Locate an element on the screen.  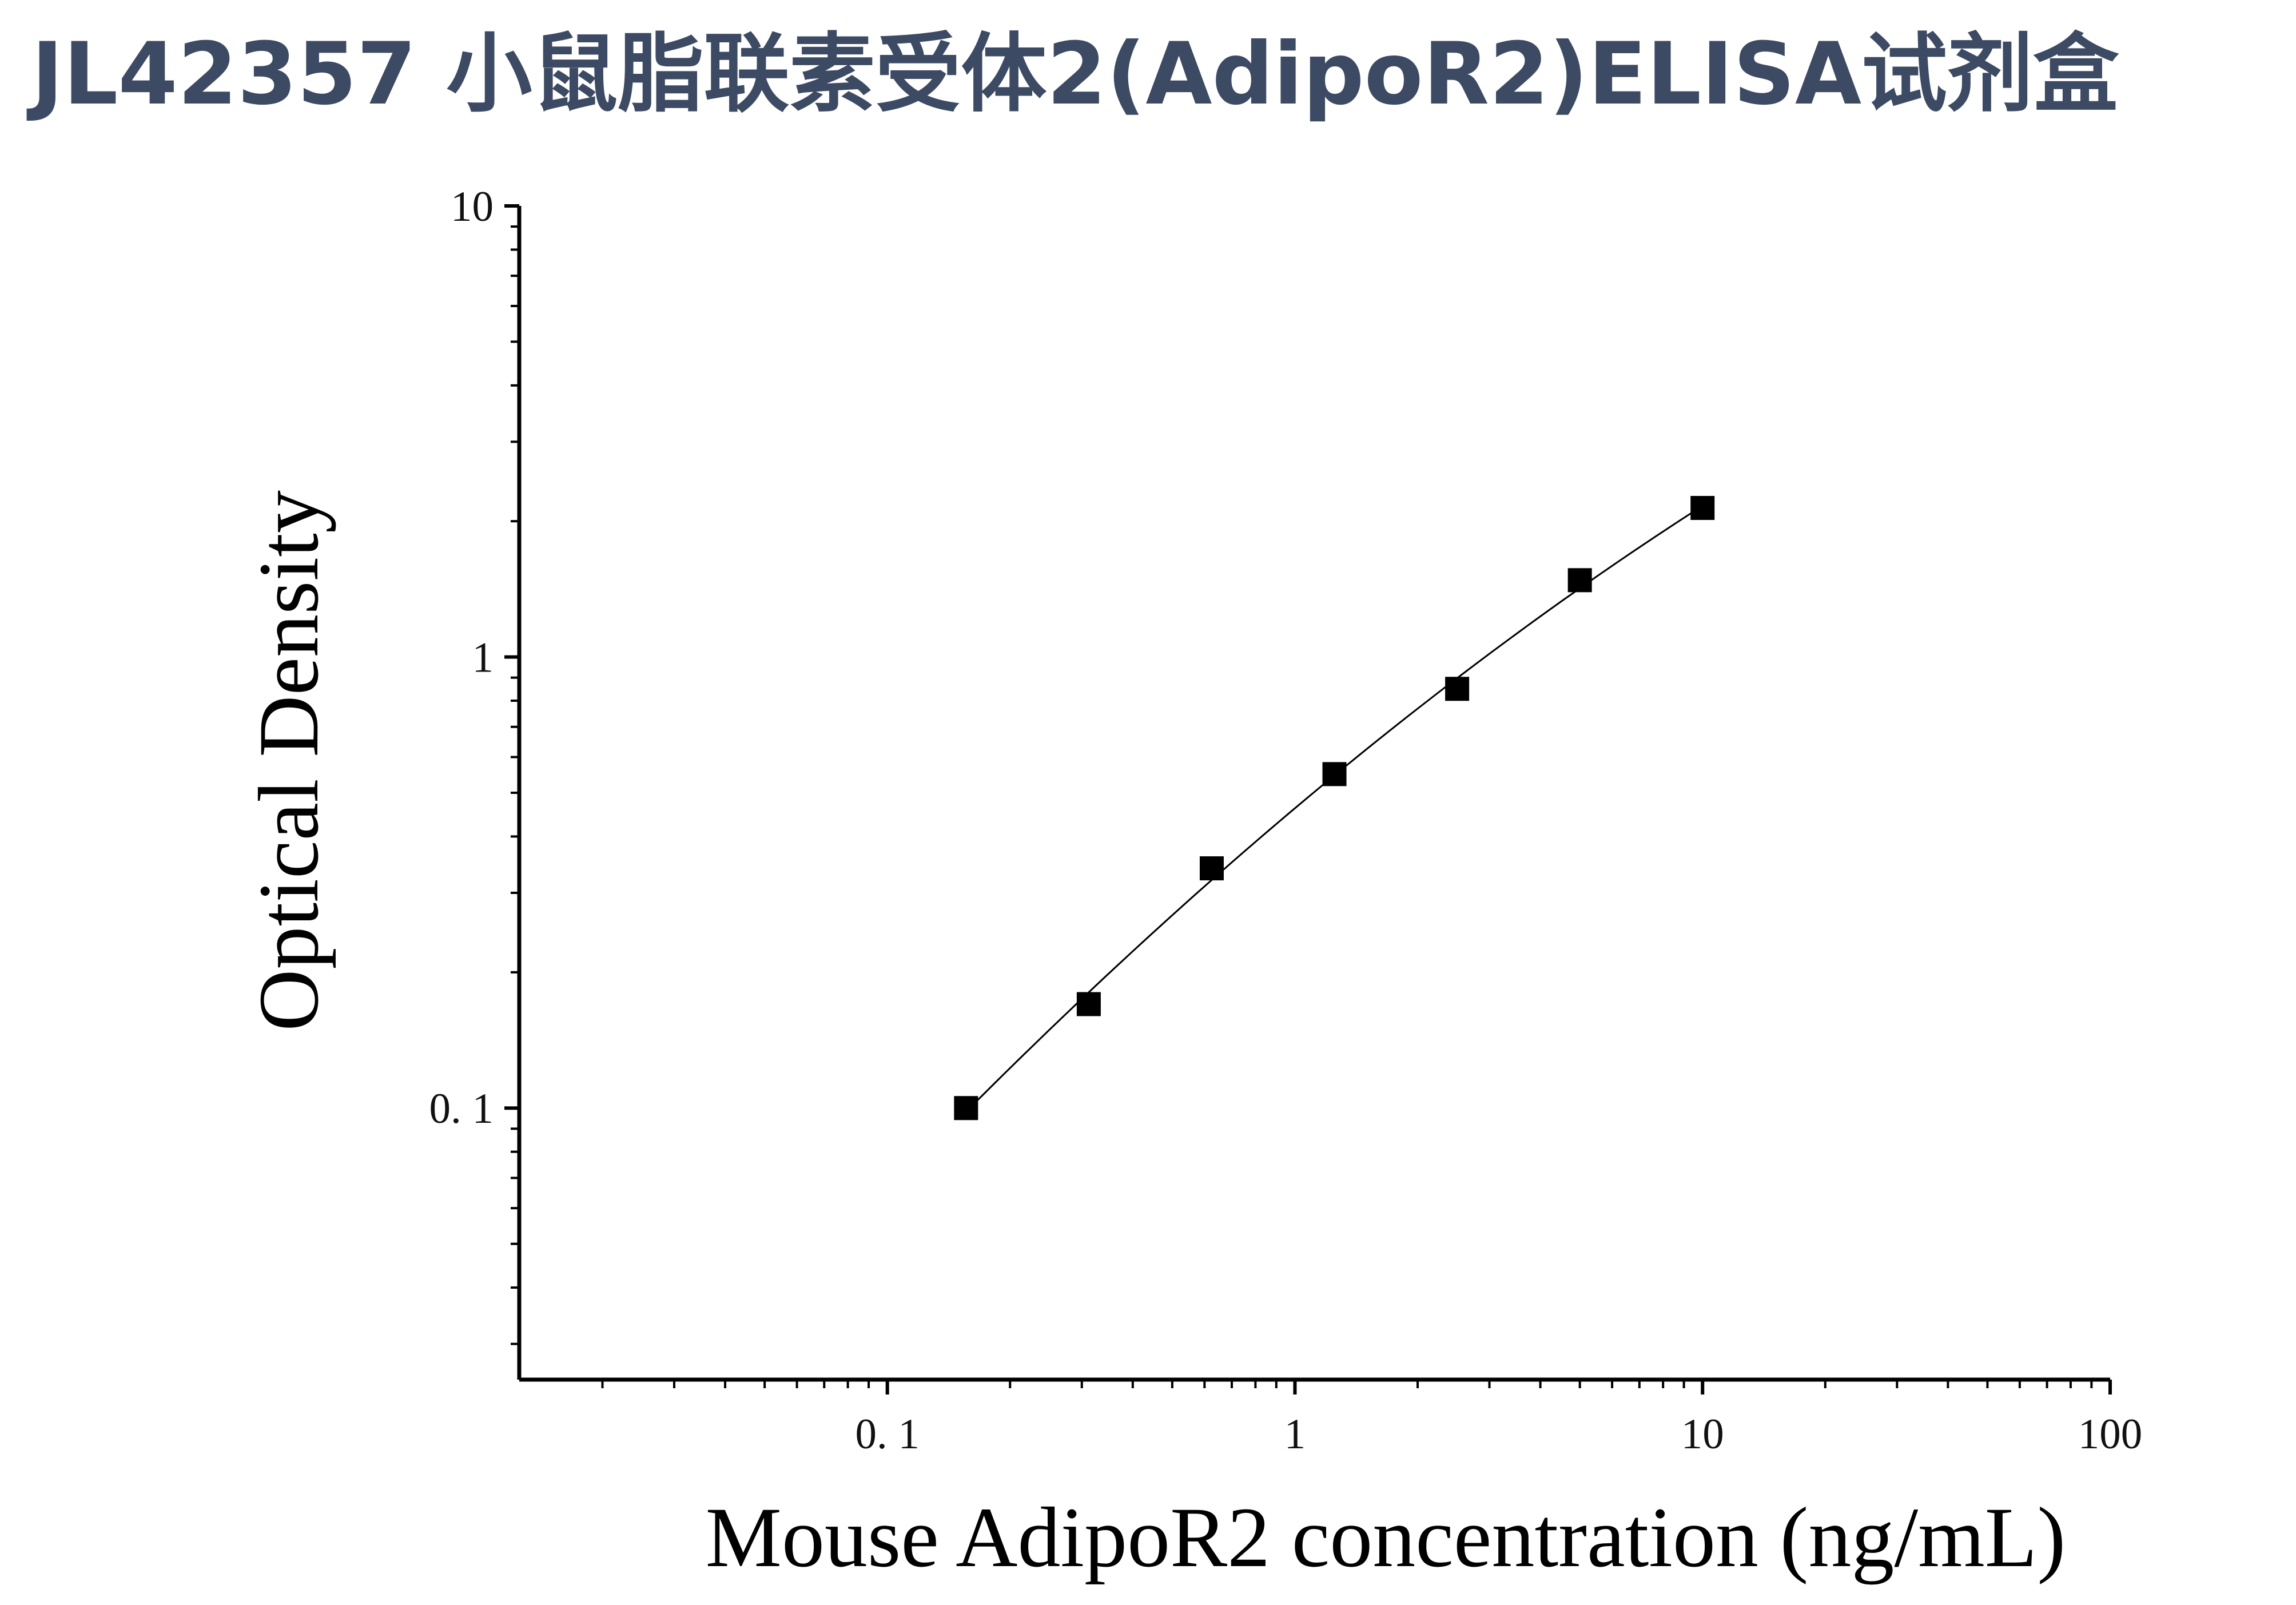
x-tick-label: 0. 1 is located at coordinates (887, 1434).